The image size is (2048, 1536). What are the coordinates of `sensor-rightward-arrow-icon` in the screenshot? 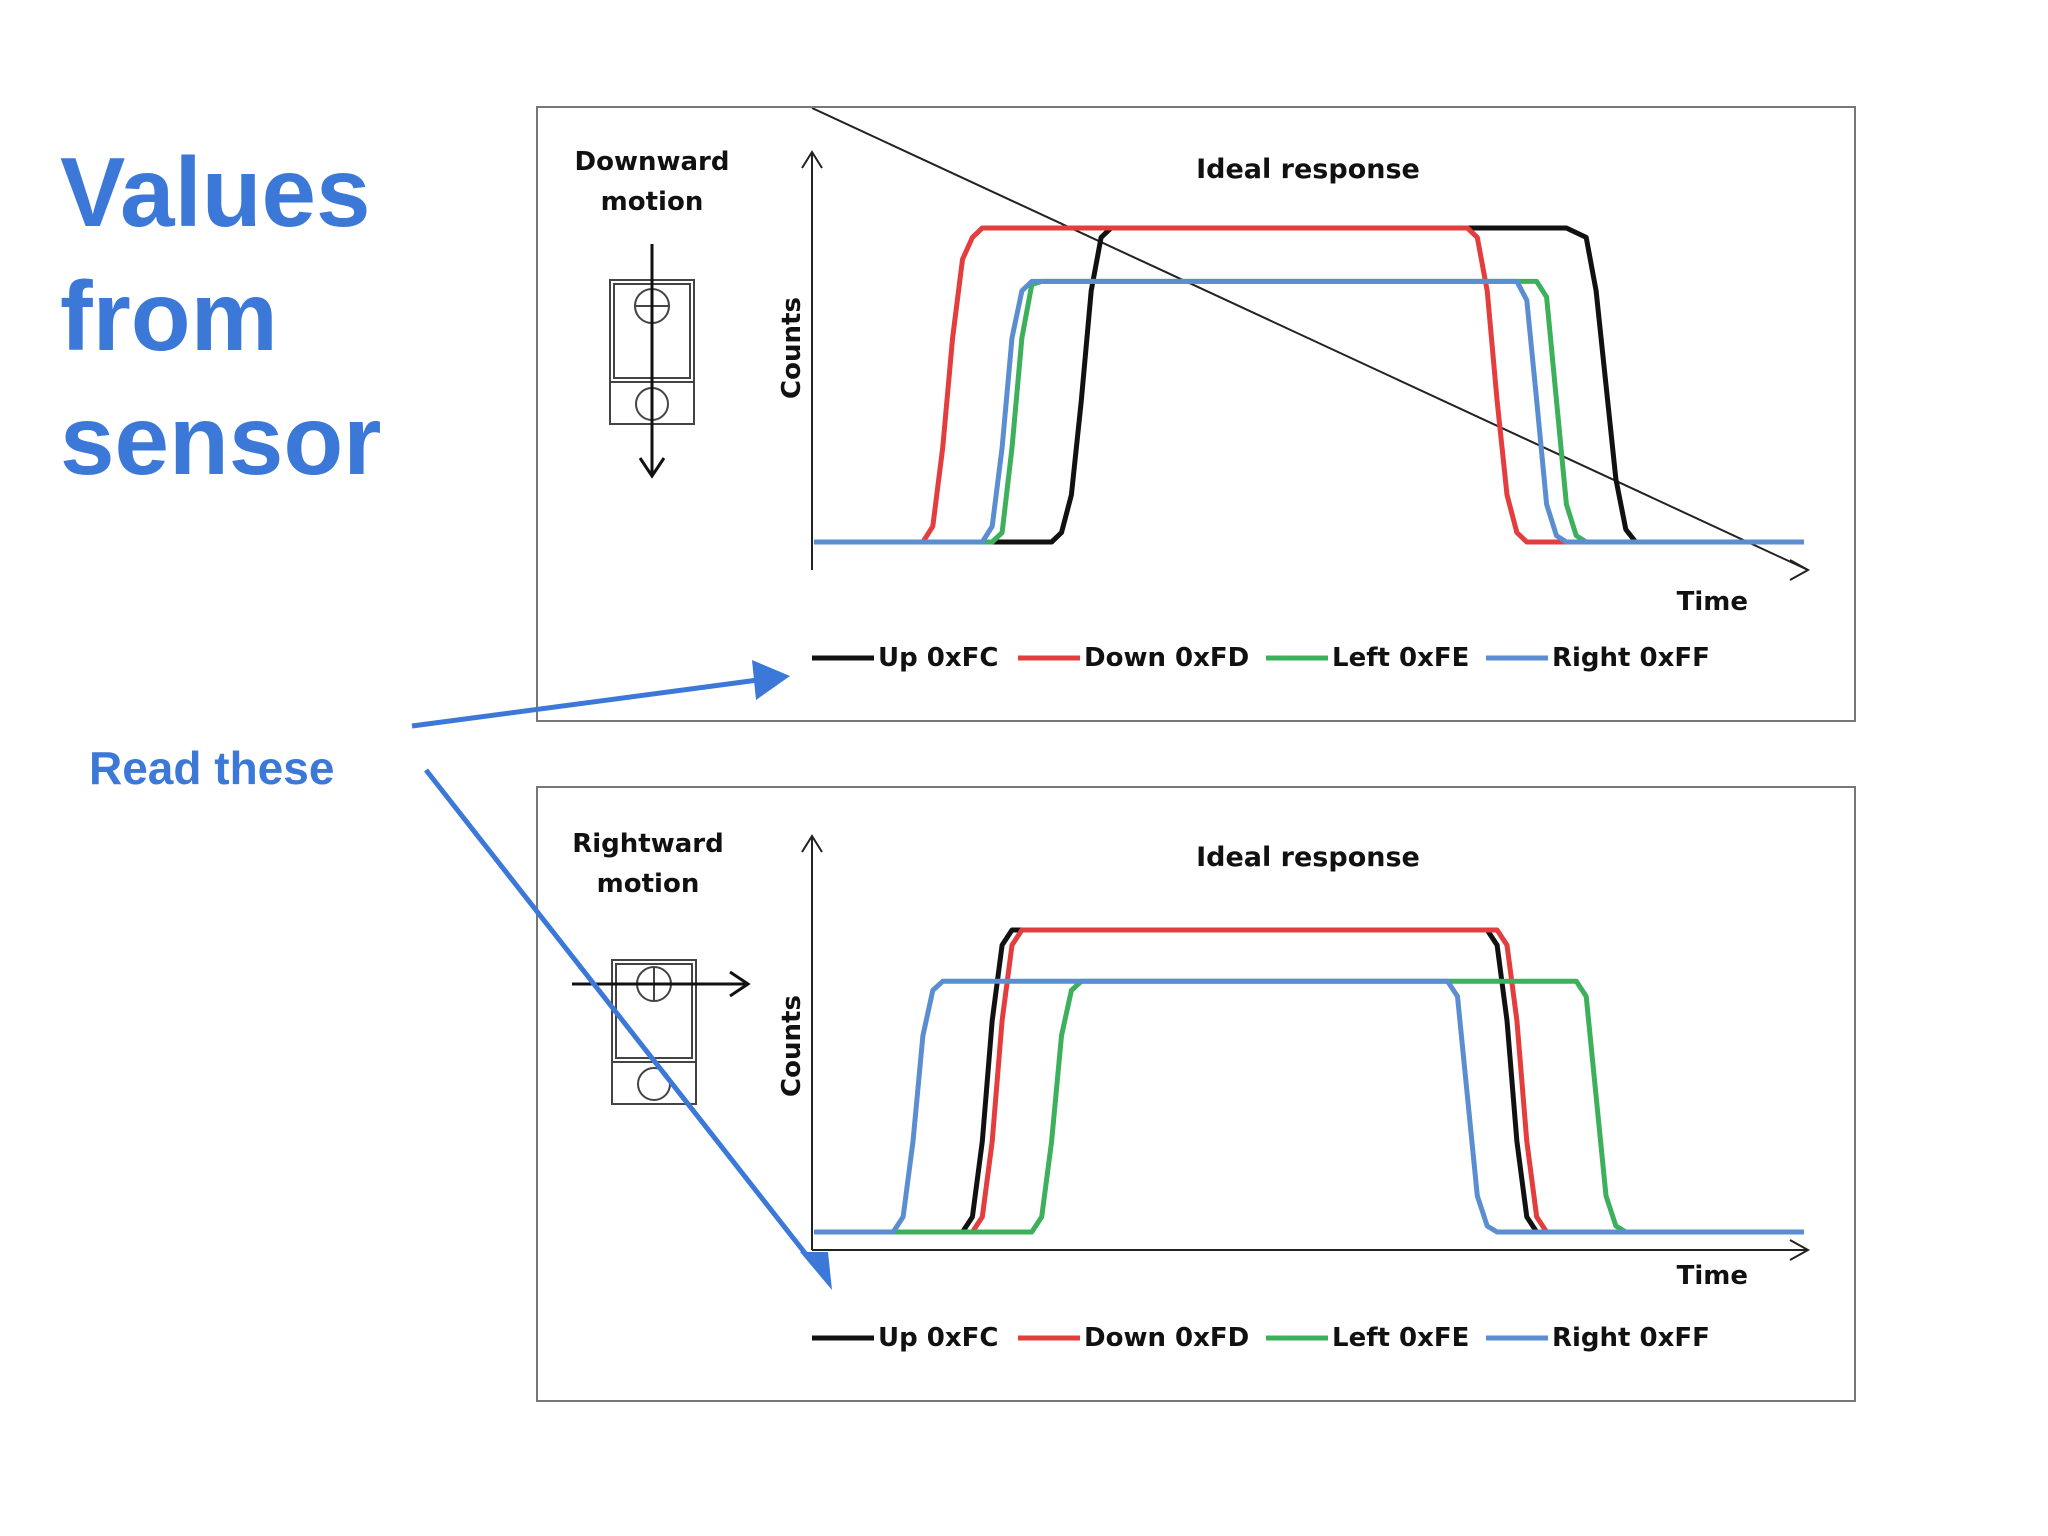 It's located at (661, 1032).